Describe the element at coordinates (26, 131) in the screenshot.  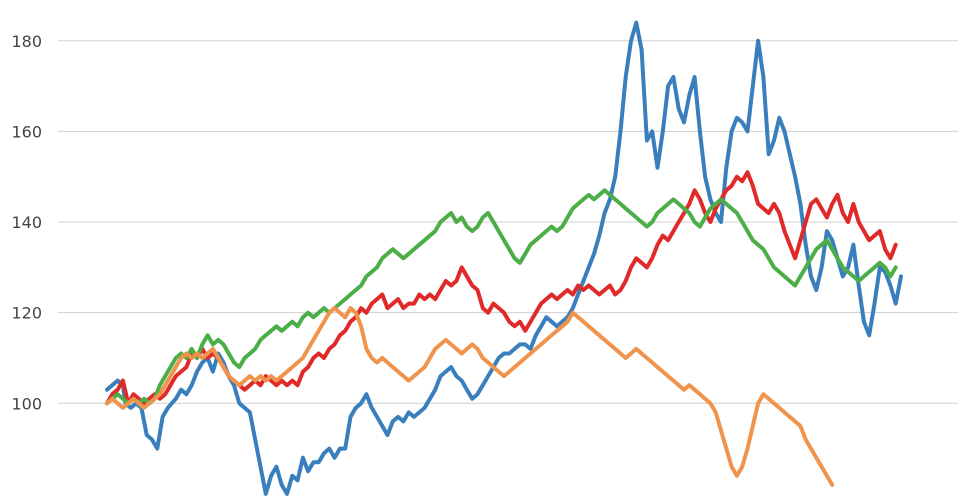
I see `y-tick-label: 160` at that location.